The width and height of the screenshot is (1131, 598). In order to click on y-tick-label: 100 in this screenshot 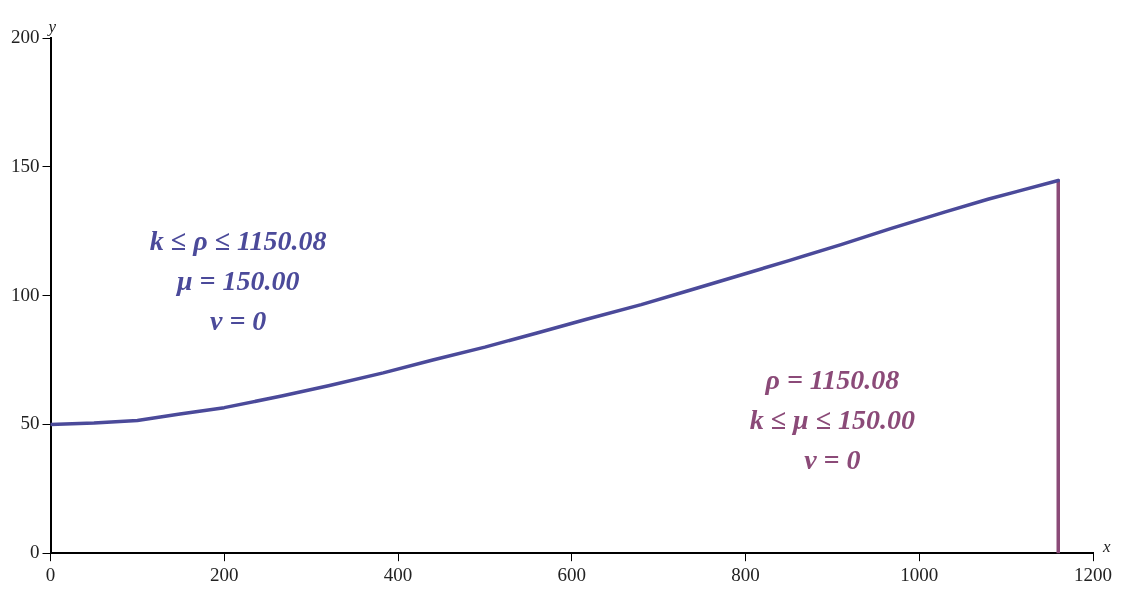, I will do `click(25, 294)`.